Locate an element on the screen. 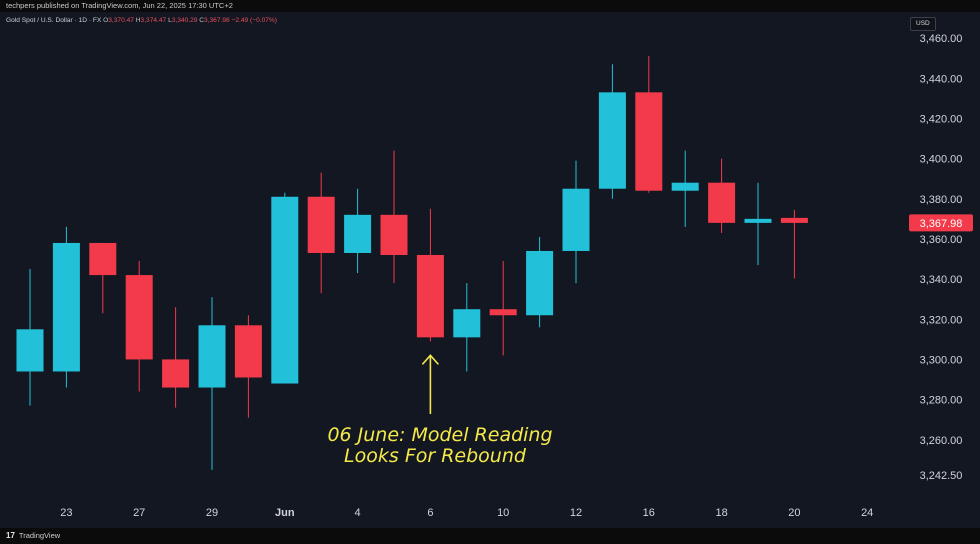  tradingview-logo: 17 TradingView is located at coordinates (33, 535).